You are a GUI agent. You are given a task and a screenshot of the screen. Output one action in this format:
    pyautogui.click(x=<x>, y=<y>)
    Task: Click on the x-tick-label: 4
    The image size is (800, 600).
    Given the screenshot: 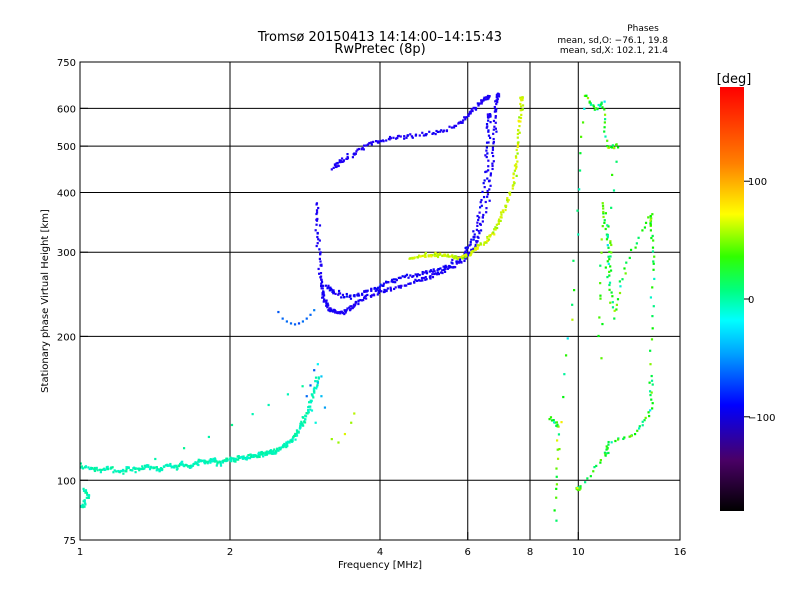 What is the action you would take?
    pyautogui.click(x=380, y=552)
    